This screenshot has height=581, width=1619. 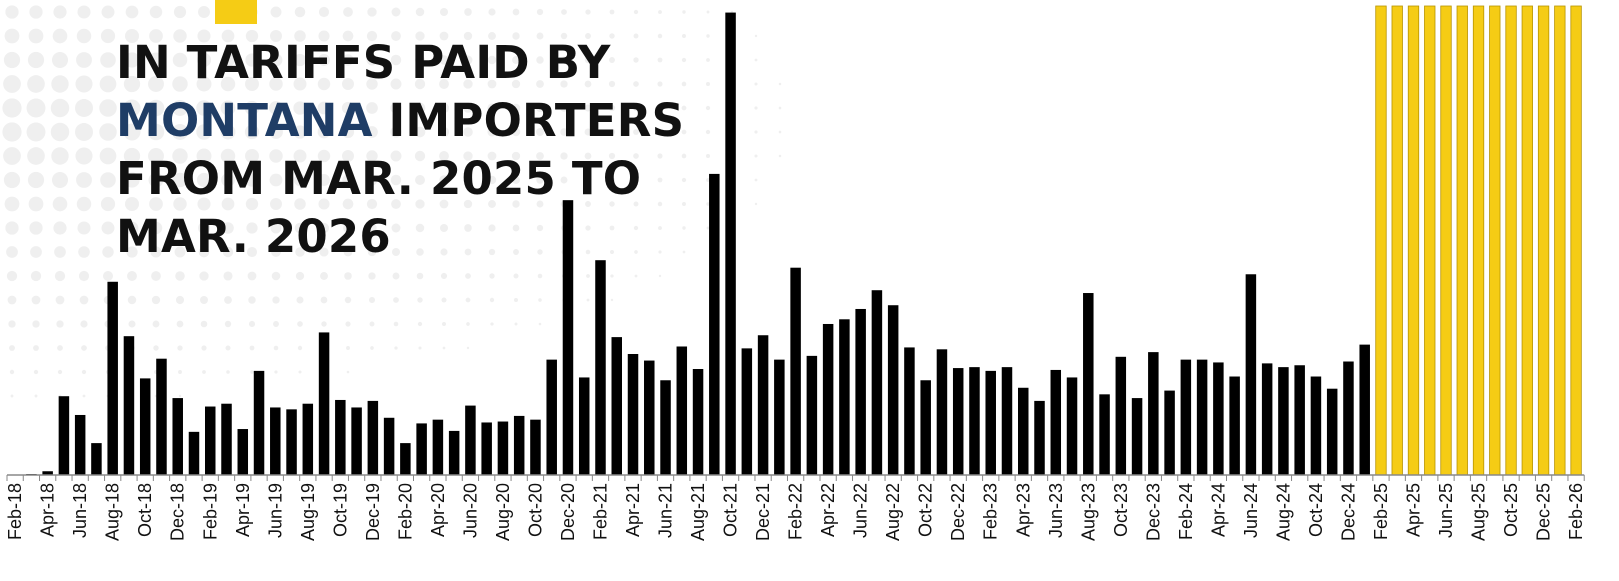 I want to click on x-tick-label: Aug-25, so click(x=1479, y=512).